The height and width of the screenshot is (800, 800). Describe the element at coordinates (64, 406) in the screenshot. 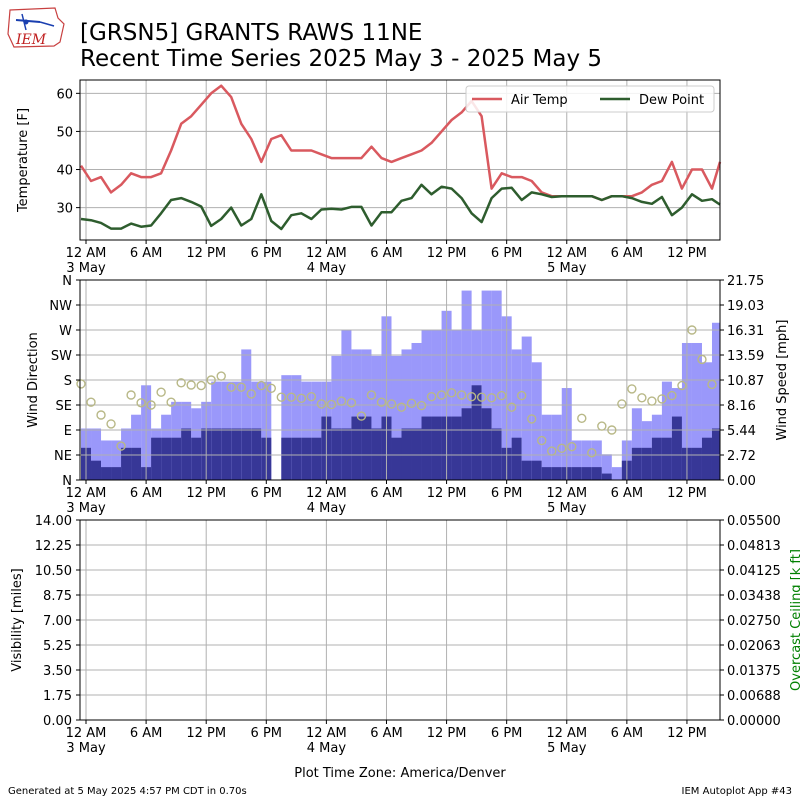

I see `direction-tick-label: SE` at that location.